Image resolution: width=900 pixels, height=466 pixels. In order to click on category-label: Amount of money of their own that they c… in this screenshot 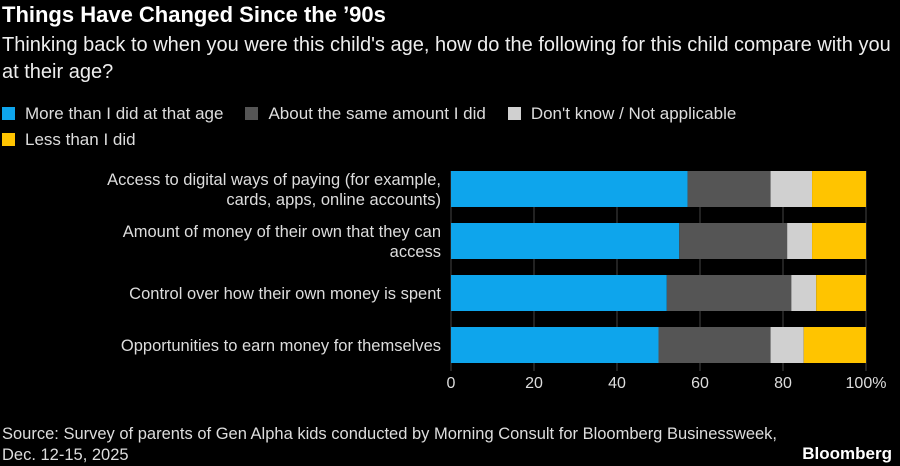, I will do `click(282, 232)`.